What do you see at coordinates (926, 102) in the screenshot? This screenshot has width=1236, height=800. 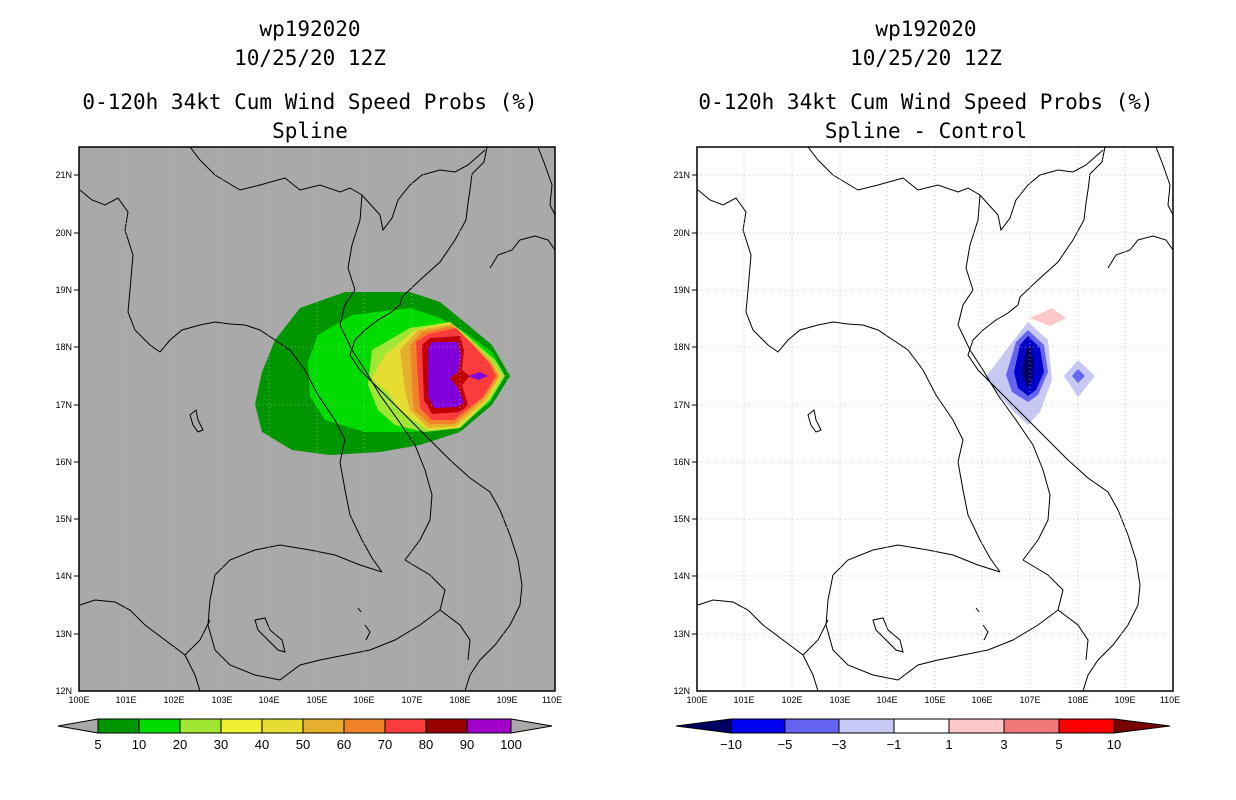 I see `right-product-title: 0-120h 34kt Cum Wind Speed Probs (%)` at bounding box center [926, 102].